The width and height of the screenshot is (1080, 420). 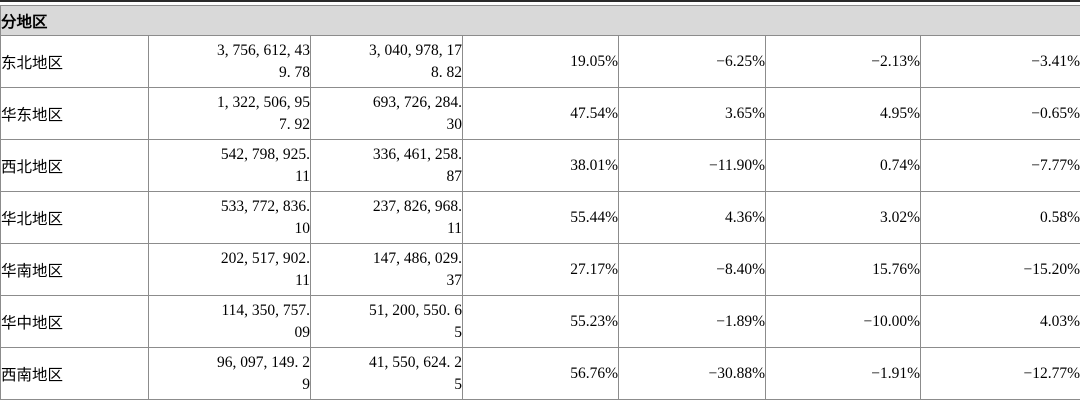 What do you see at coordinates (386, 165) in the screenshot?
I see `amount-cell-2: 336, 461, 258. 87` at bounding box center [386, 165].